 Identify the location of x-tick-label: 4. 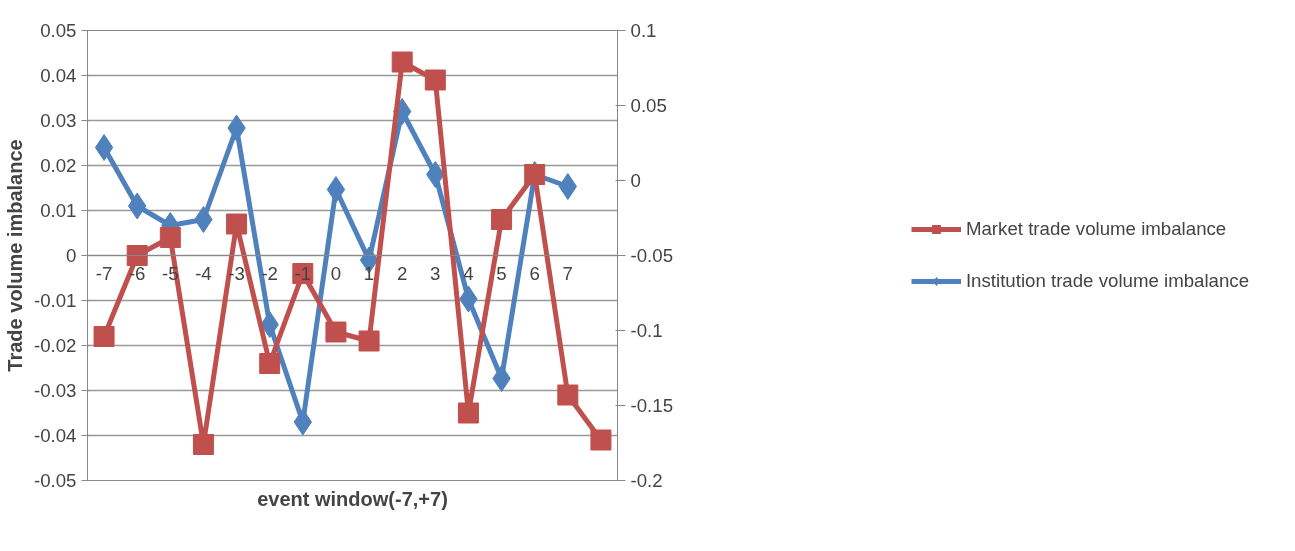
(468, 273).